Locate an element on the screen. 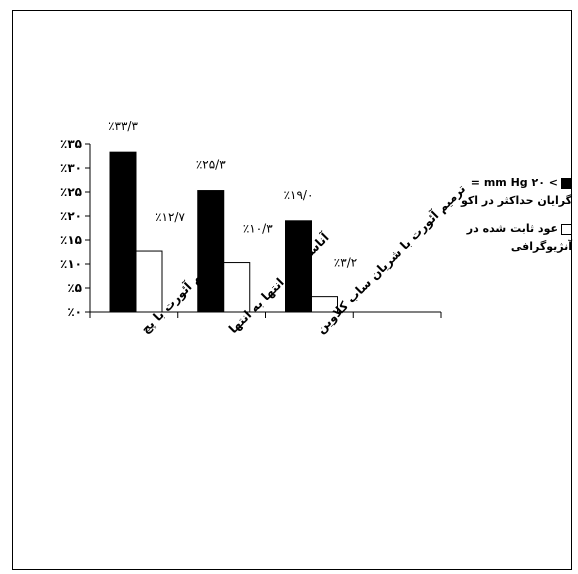 This screenshot has height=574, width=578. data-label: ٪۳/۲ is located at coordinates (345, 263).